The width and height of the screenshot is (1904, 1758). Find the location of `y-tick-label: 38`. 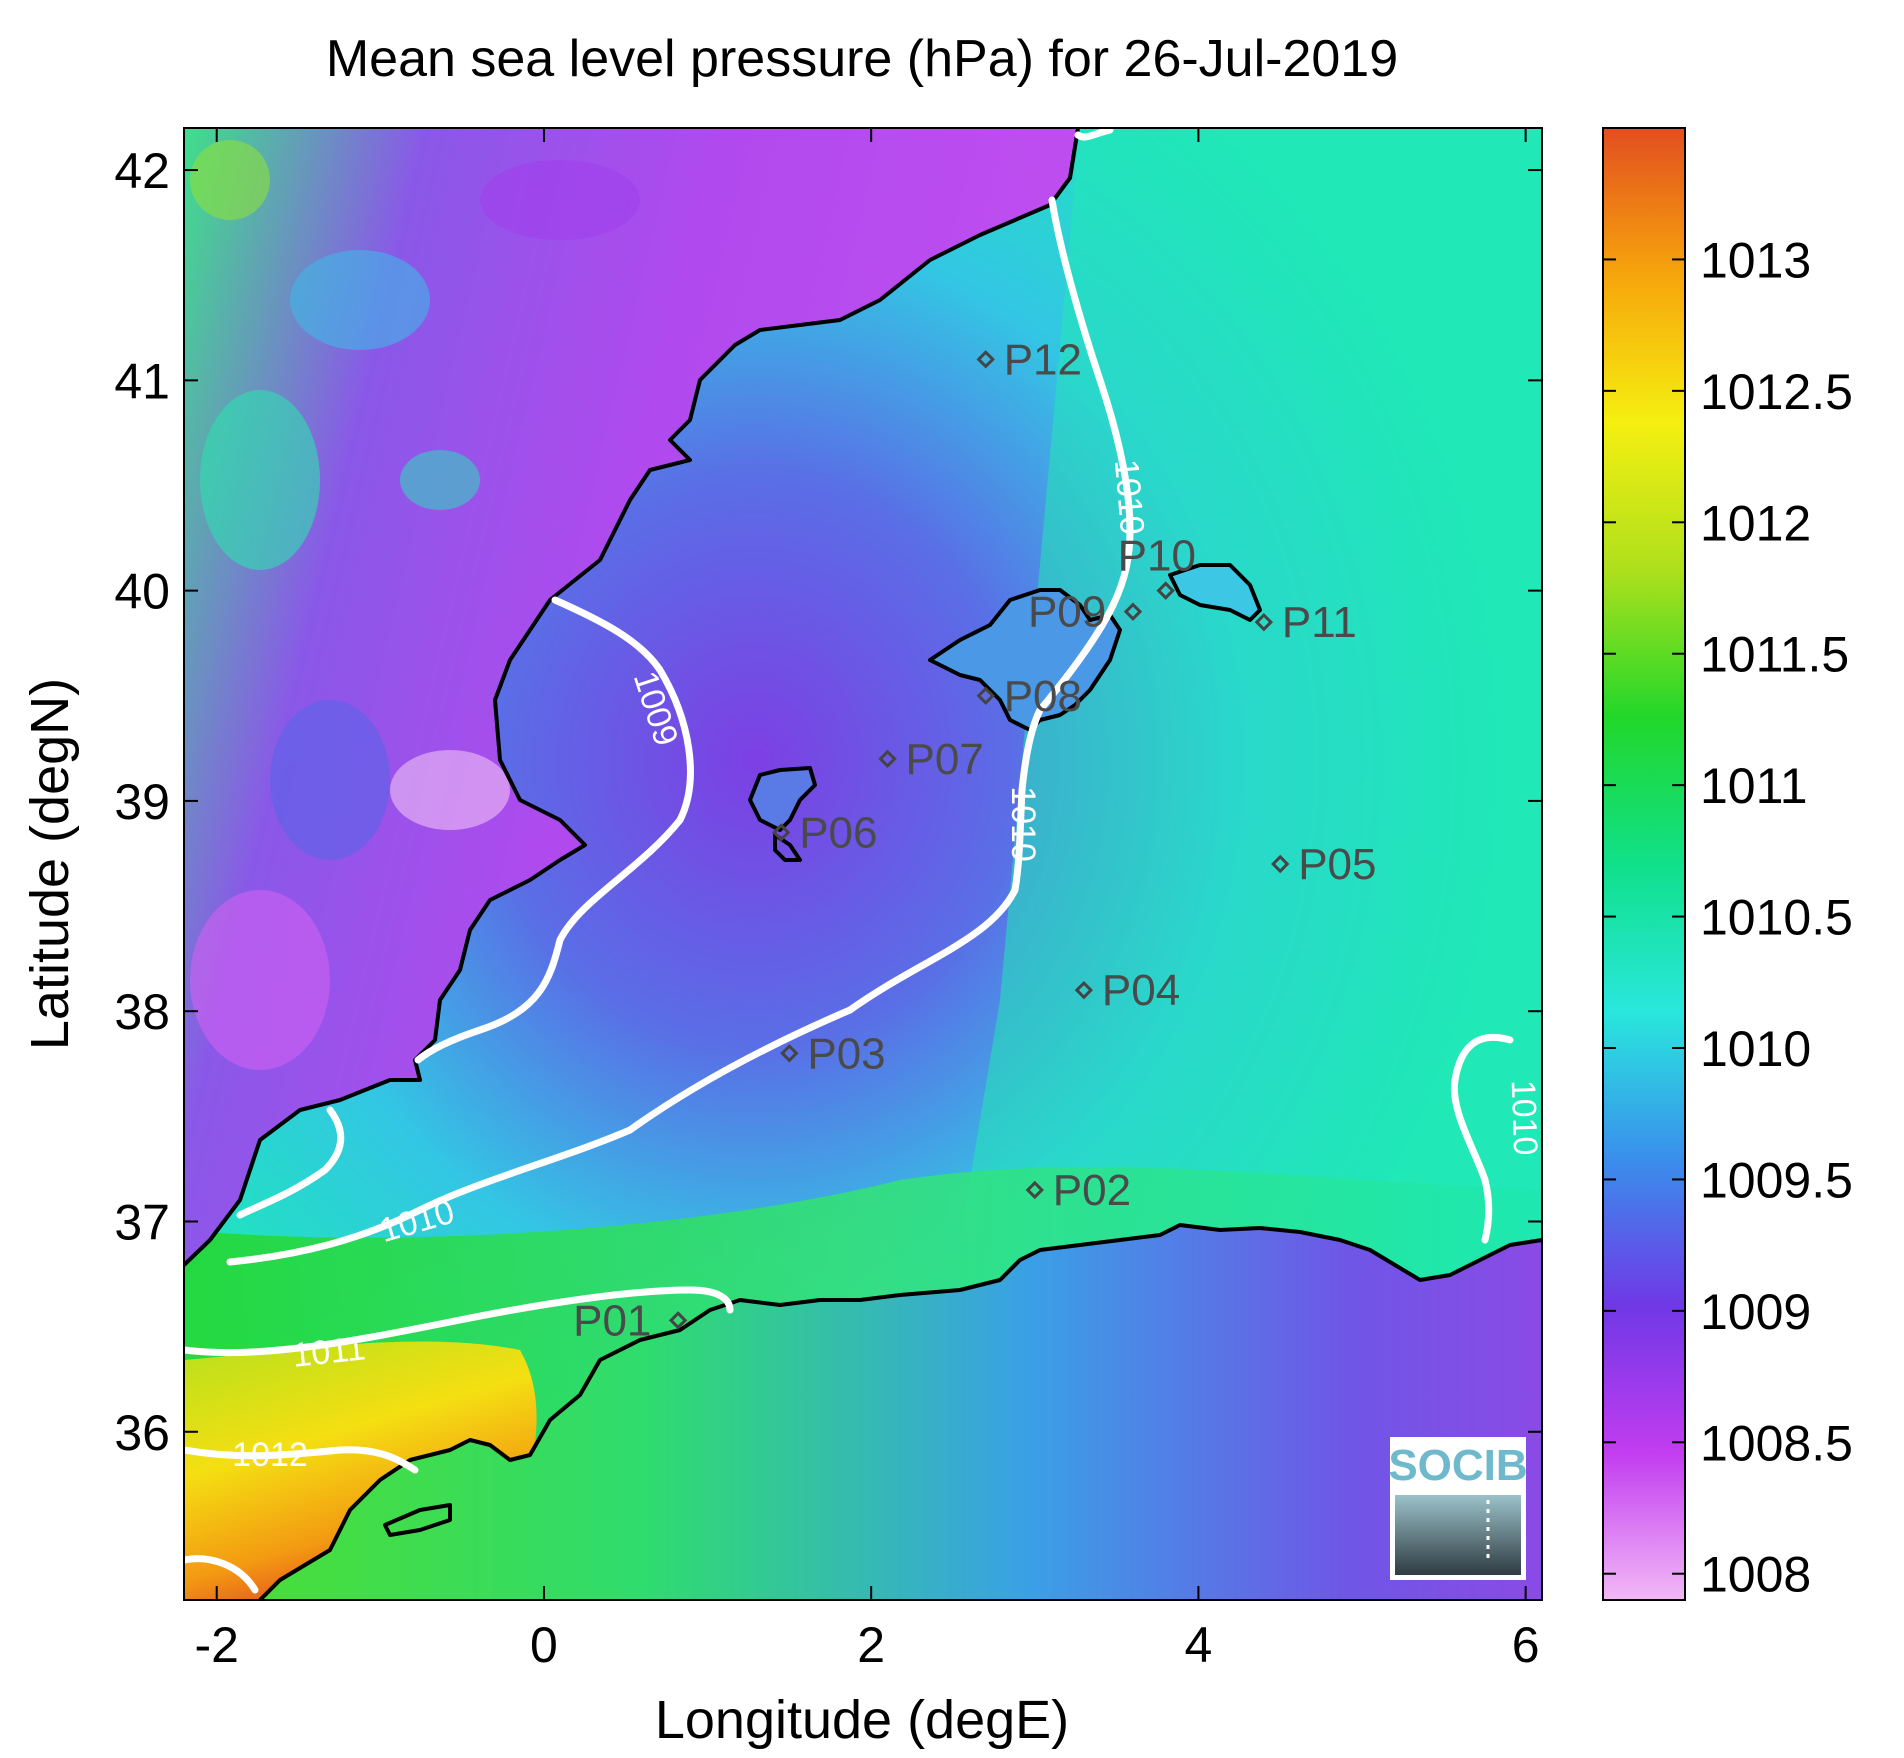

y-tick-label: 38 is located at coordinates (142, 1012).